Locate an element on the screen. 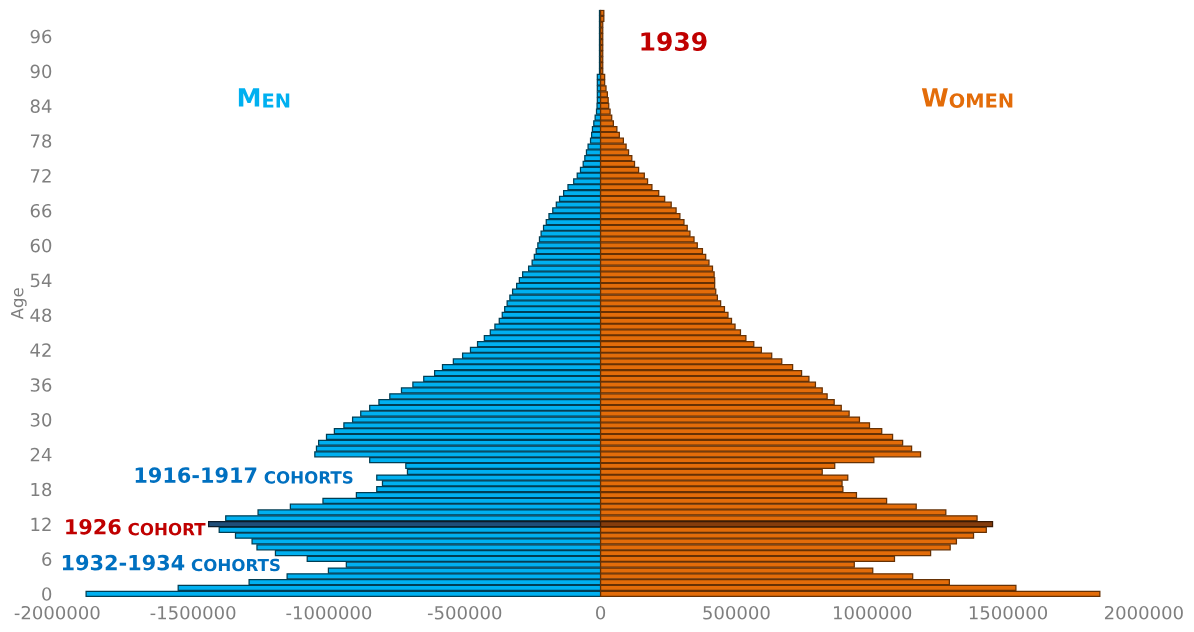 The width and height of the screenshot is (1194, 632). x-tick-label: 0 is located at coordinates (601, 612).